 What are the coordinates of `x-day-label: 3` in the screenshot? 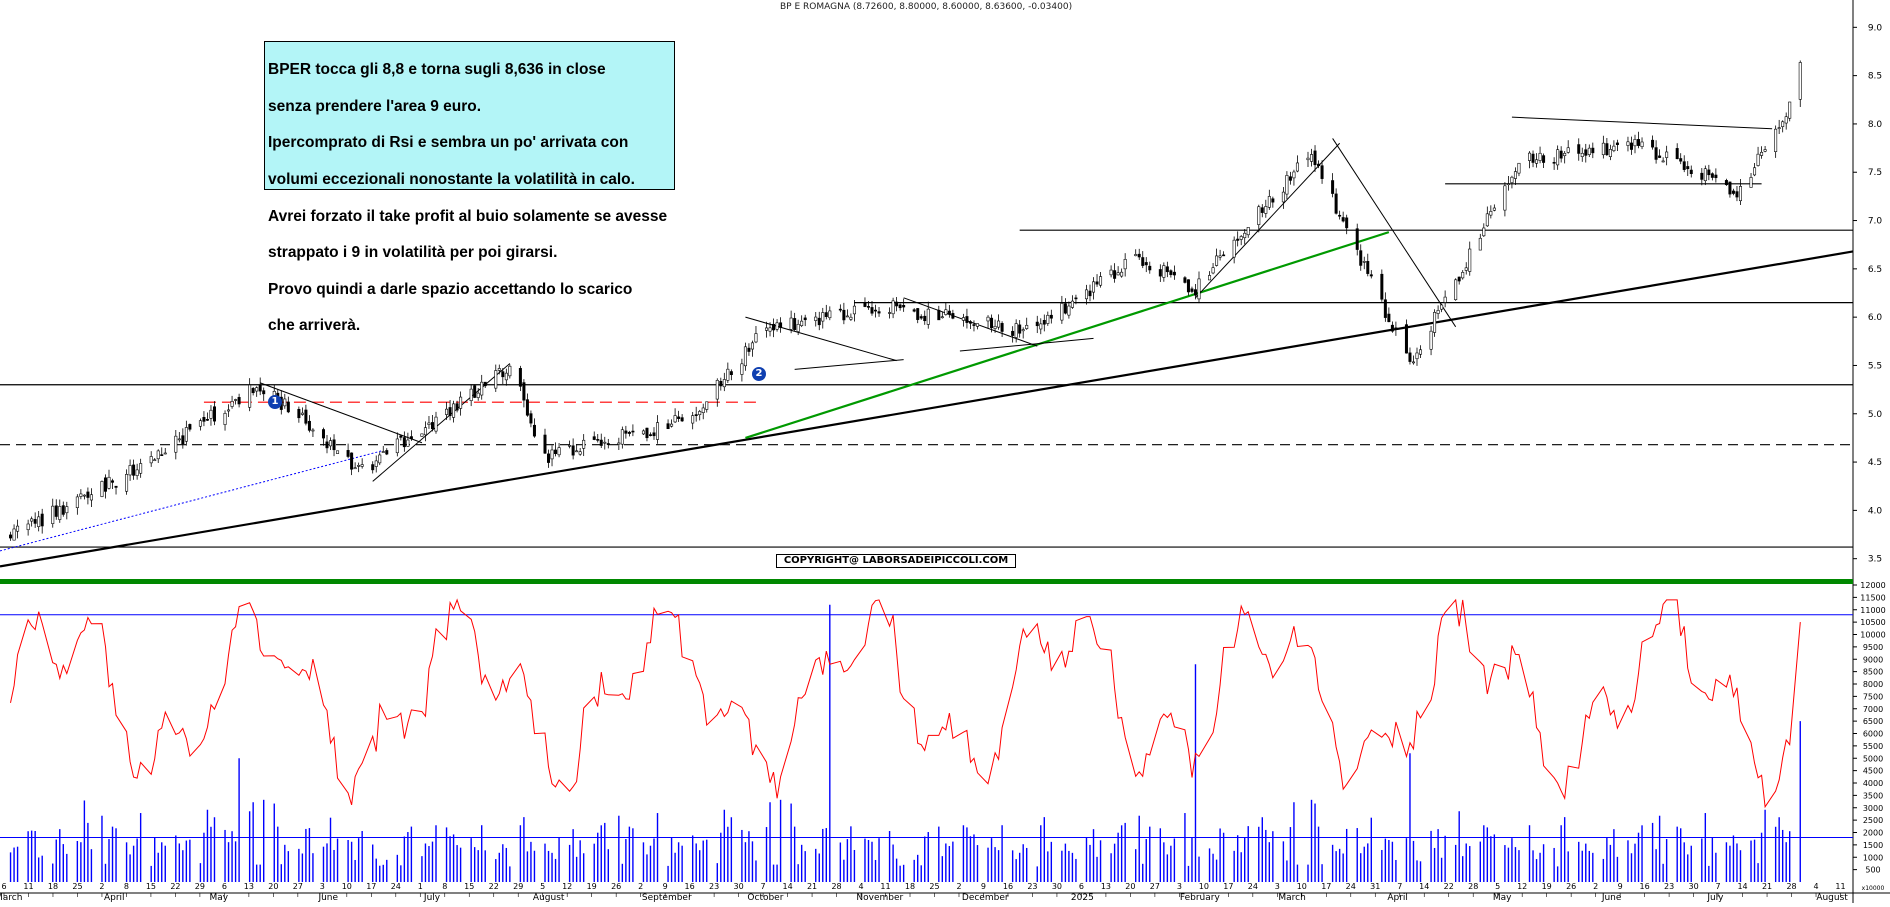 It's located at (1277, 886).